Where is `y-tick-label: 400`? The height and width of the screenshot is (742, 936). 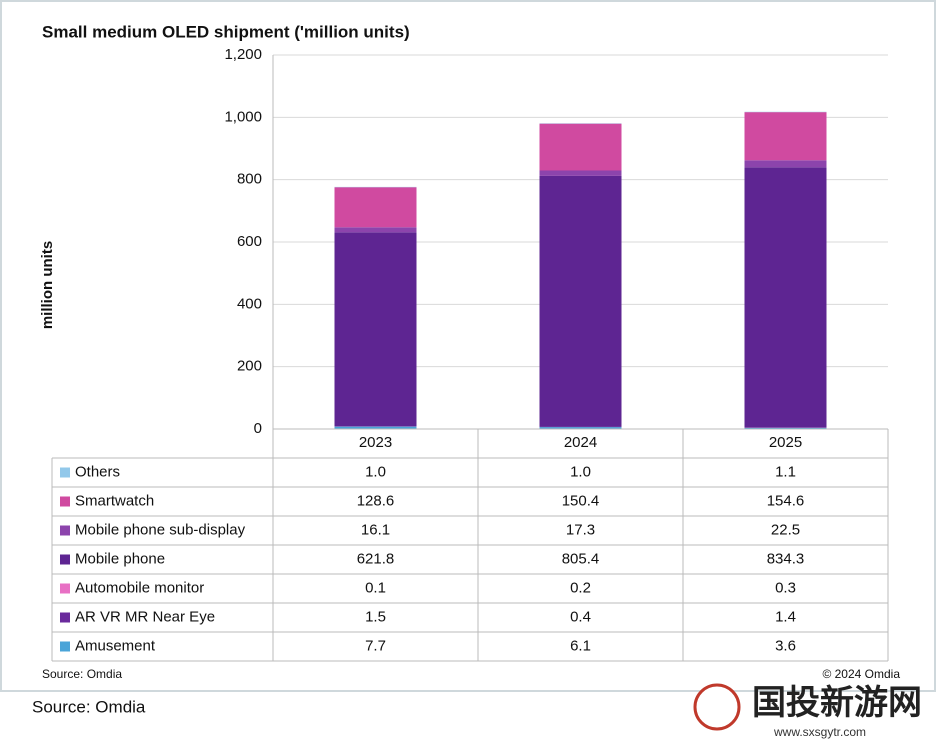
y-tick-label: 400 is located at coordinates (249, 303).